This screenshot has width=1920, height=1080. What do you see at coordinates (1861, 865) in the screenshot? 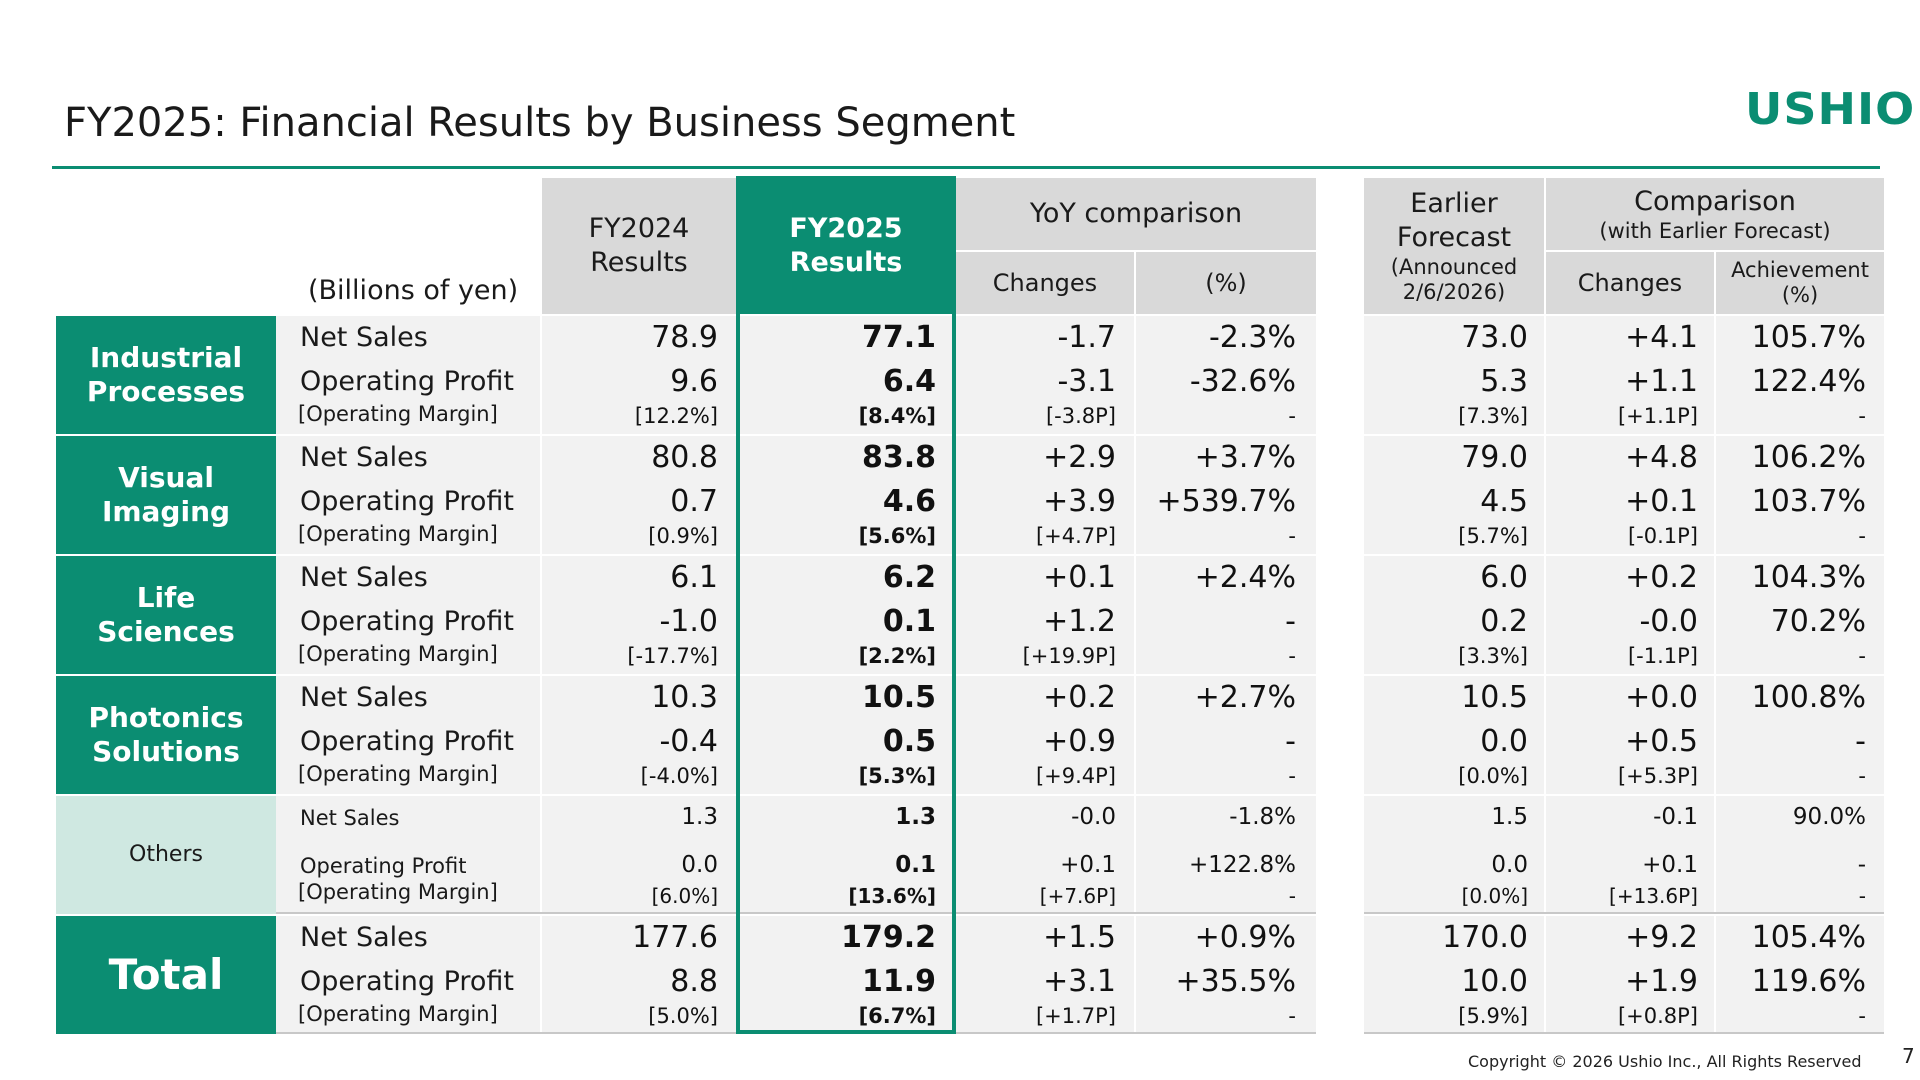
I see `operating-profit-achievement: -` at bounding box center [1861, 865].